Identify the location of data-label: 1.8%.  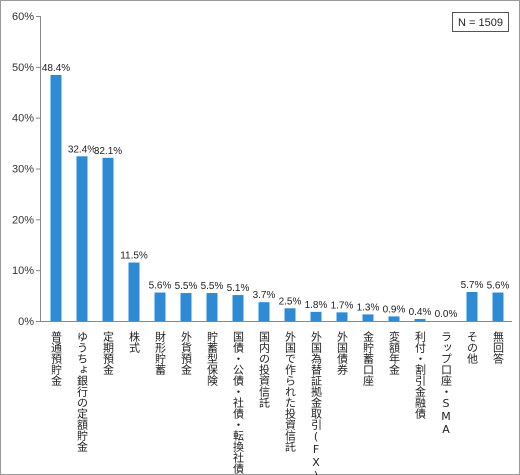
(316, 305).